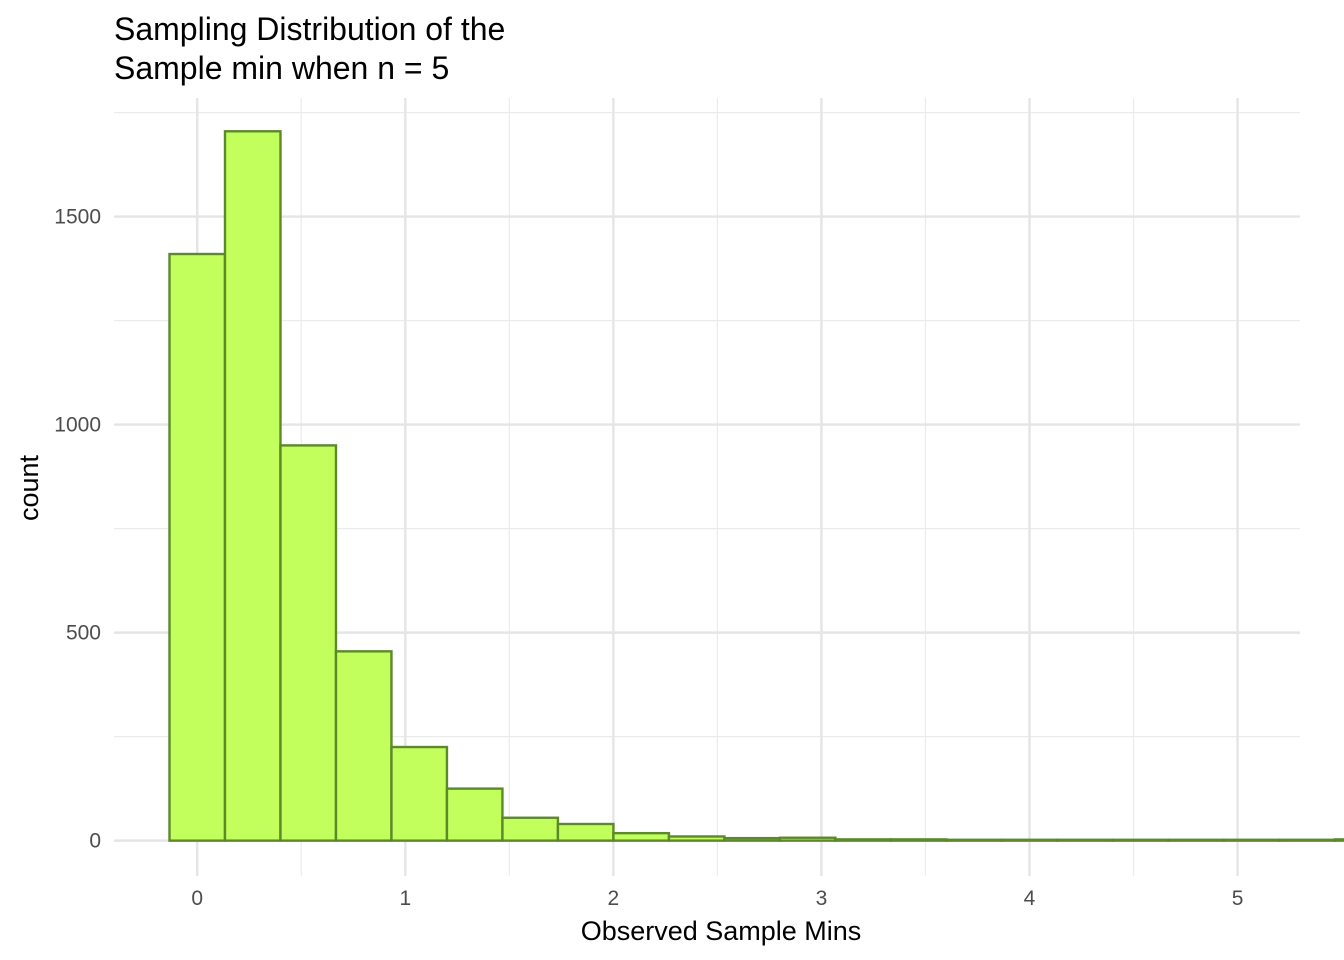  Describe the element at coordinates (77, 425) in the screenshot. I see `y-tick-label: 1000` at that location.